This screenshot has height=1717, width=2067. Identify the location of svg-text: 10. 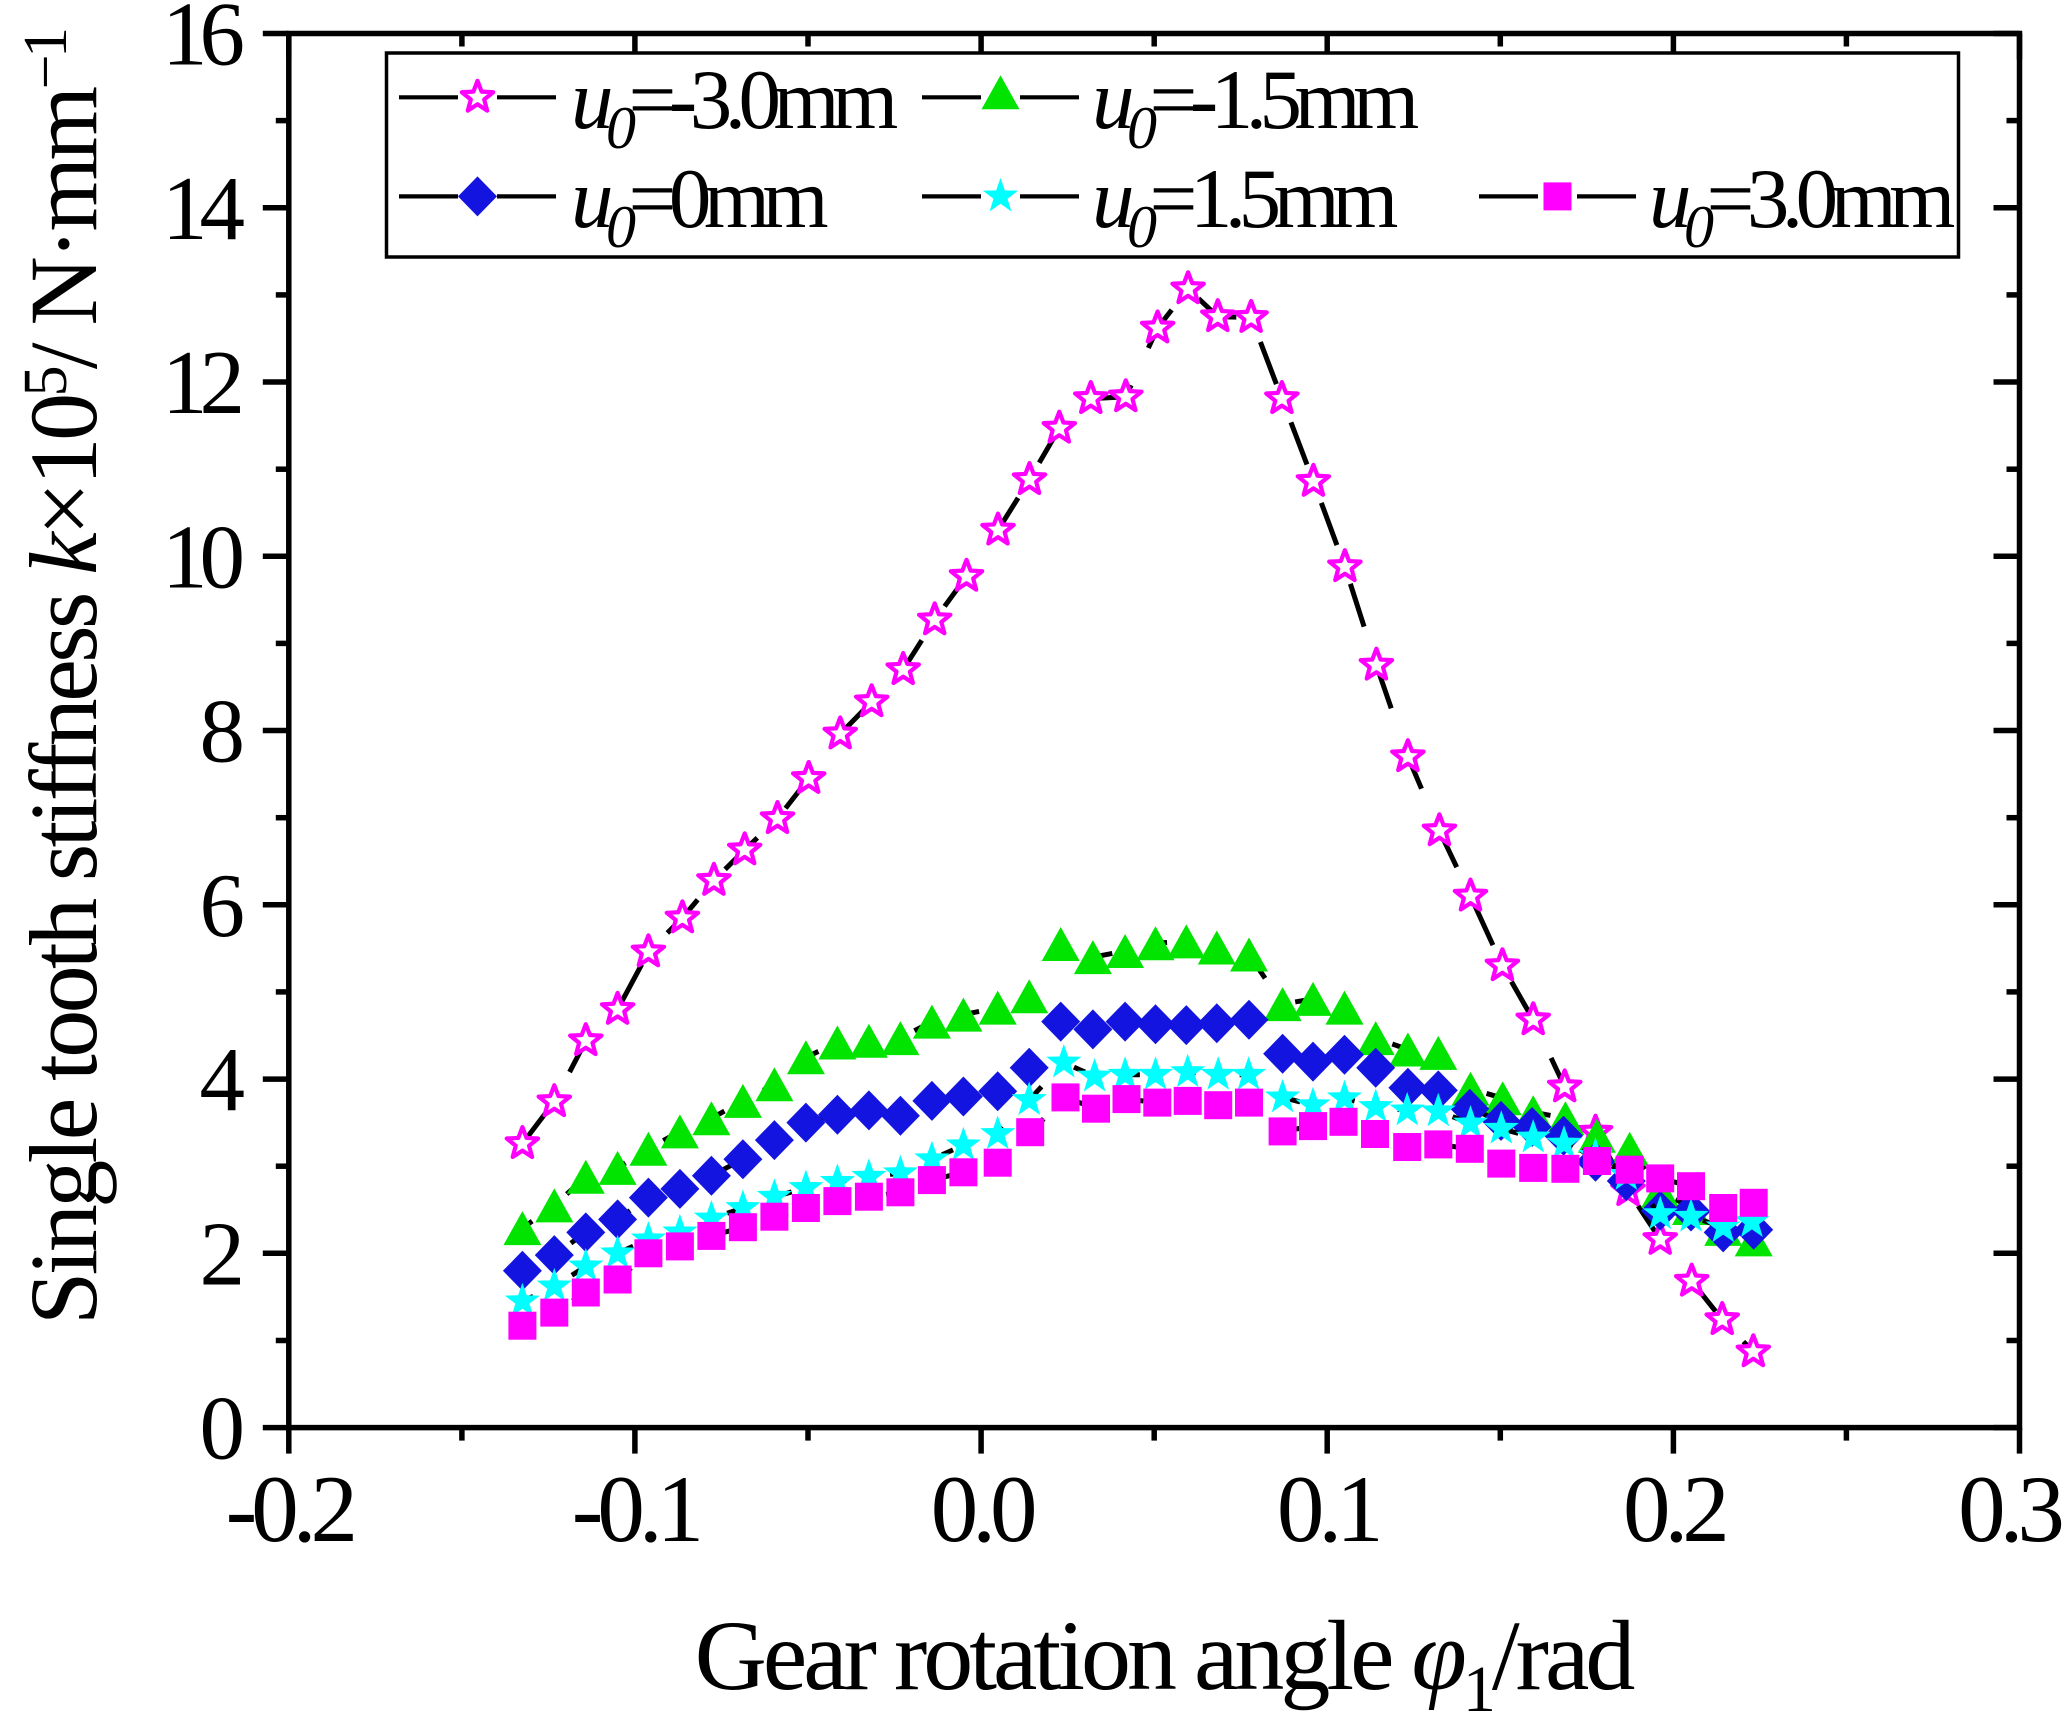
(202, 556).